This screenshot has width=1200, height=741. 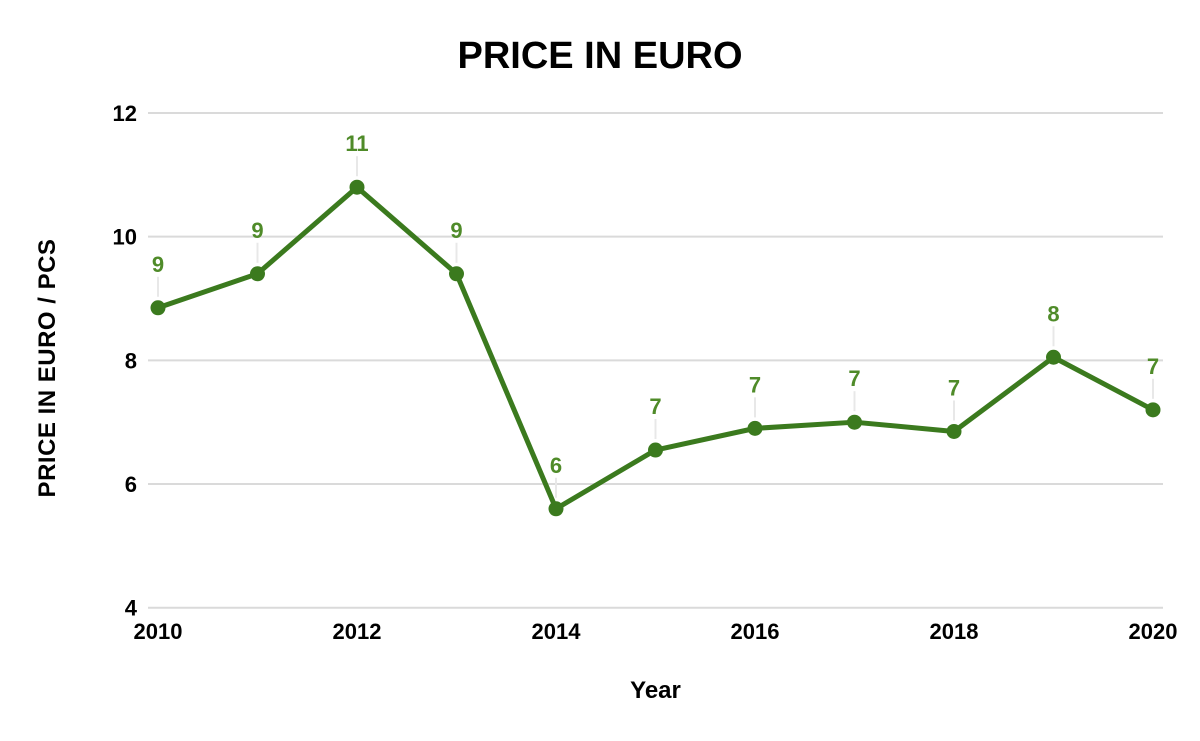 I want to click on data-label-2015: 7, so click(x=655, y=406).